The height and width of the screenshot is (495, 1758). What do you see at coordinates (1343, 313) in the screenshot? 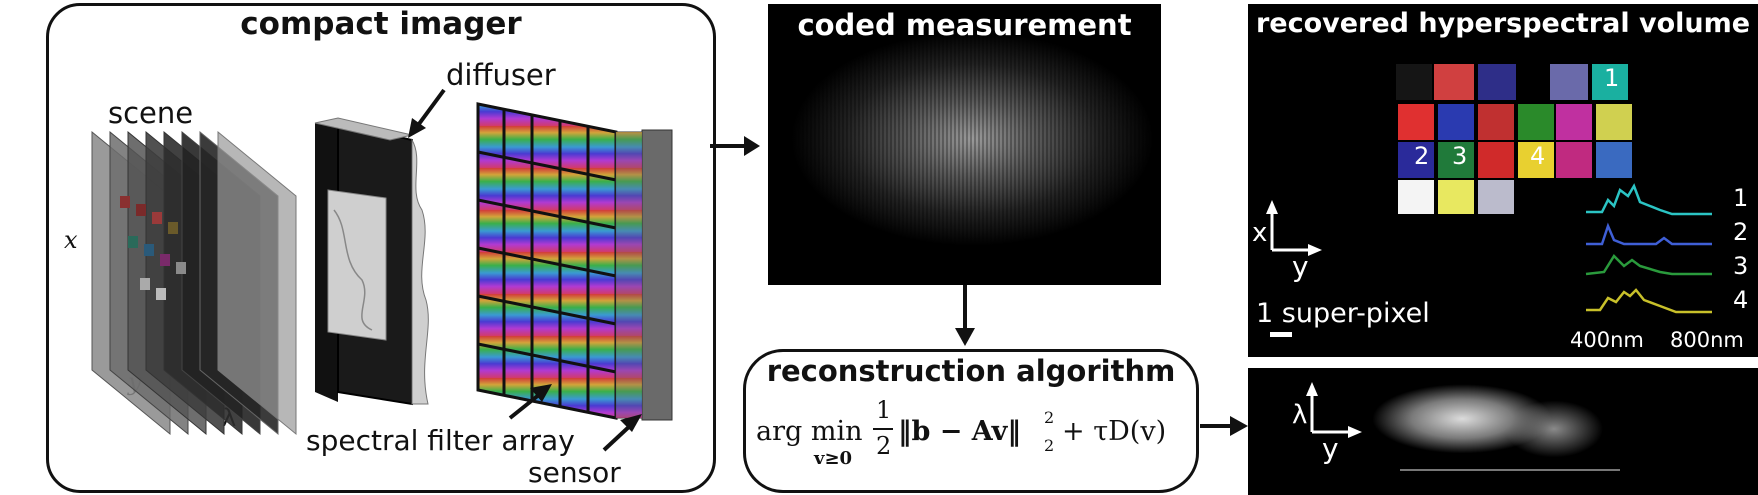
I see `scale-label: 1 super-pixel` at bounding box center [1343, 313].